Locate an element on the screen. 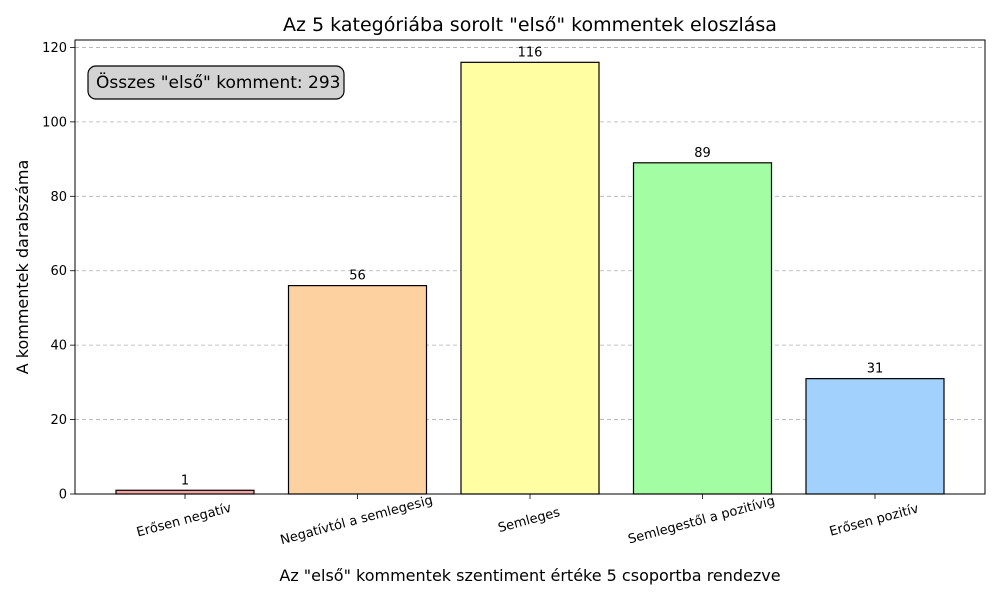 The height and width of the screenshot is (600, 1000). y-axis: 0 20 40 60 80 100 120 is located at coordinates (58, 272).